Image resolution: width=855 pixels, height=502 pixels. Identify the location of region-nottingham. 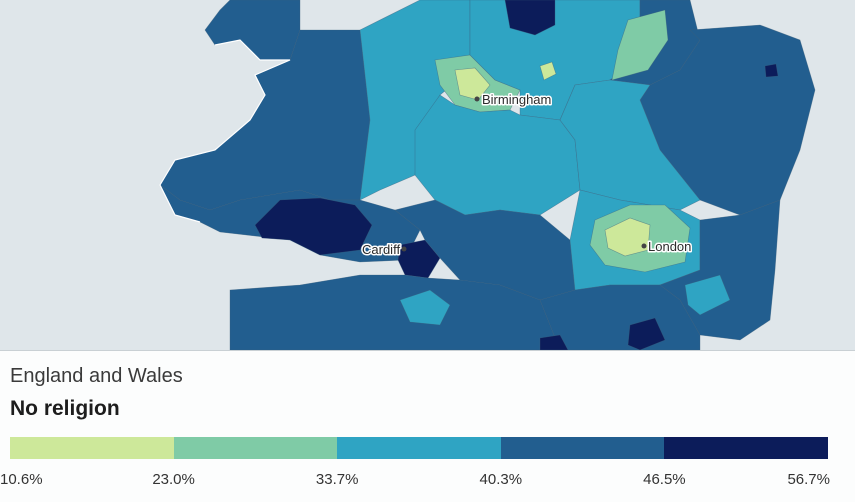
(530, 18).